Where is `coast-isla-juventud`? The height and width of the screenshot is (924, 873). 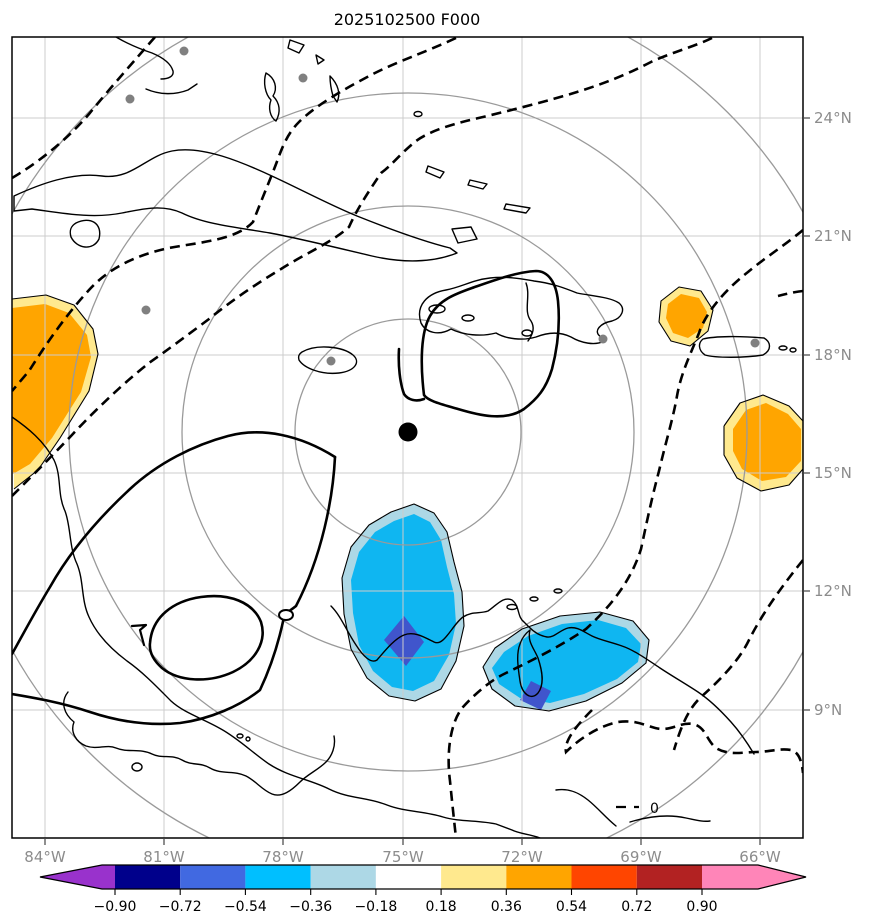
coast-isla-juventud is located at coordinates (85, 233).